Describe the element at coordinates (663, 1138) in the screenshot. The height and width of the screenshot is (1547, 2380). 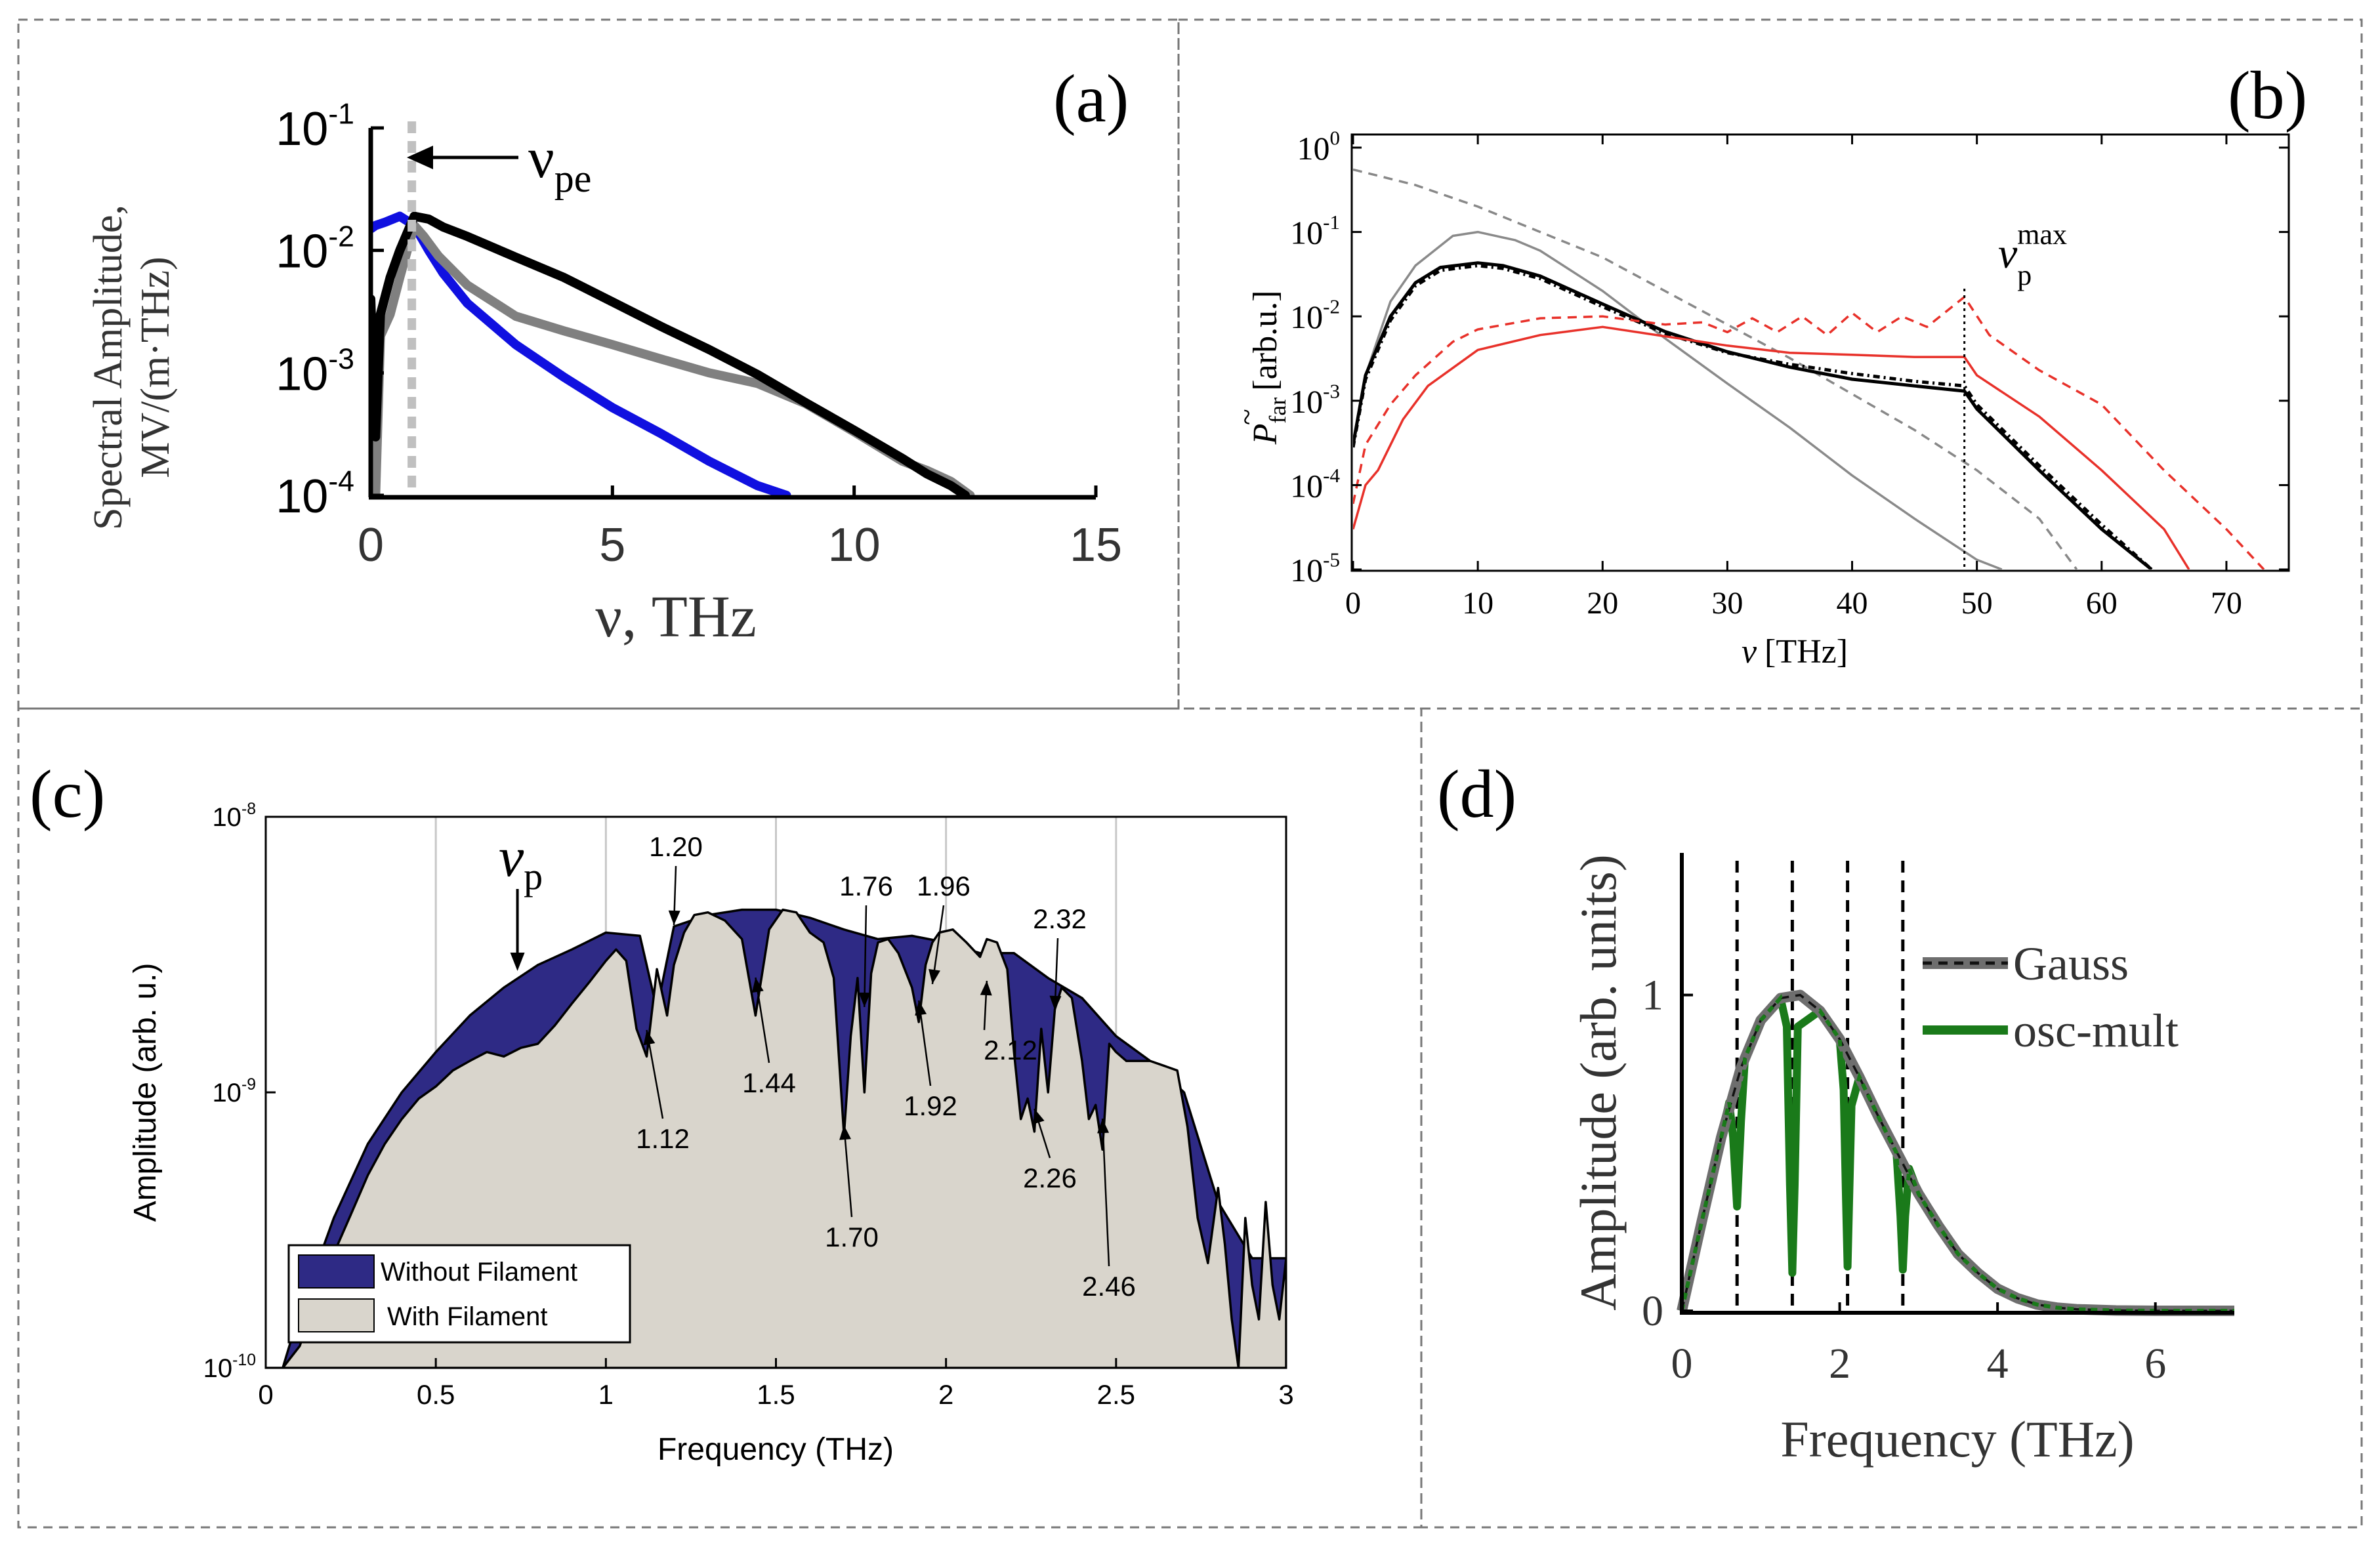
I see `panel-c-marker-label-1.12: 1.12` at that location.